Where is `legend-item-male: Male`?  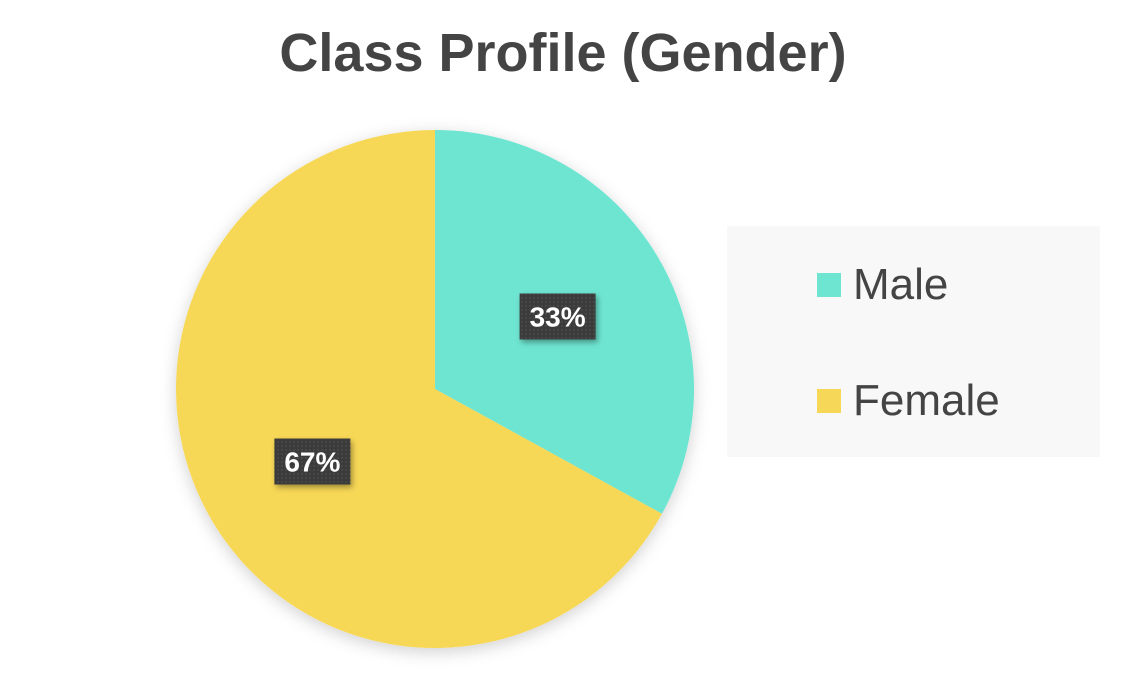
legend-item-male: Male is located at coordinates (882, 285).